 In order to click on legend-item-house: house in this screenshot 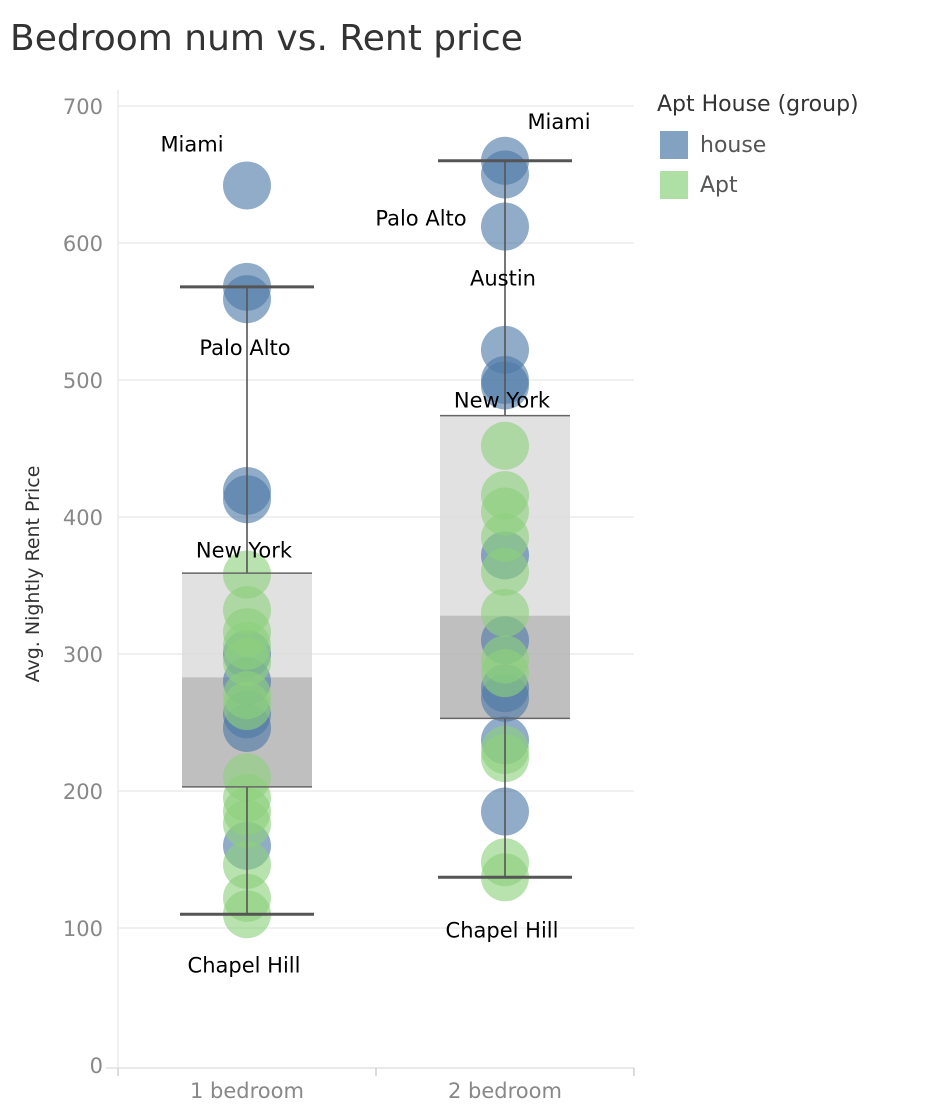, I will do `click(758, 145)`.